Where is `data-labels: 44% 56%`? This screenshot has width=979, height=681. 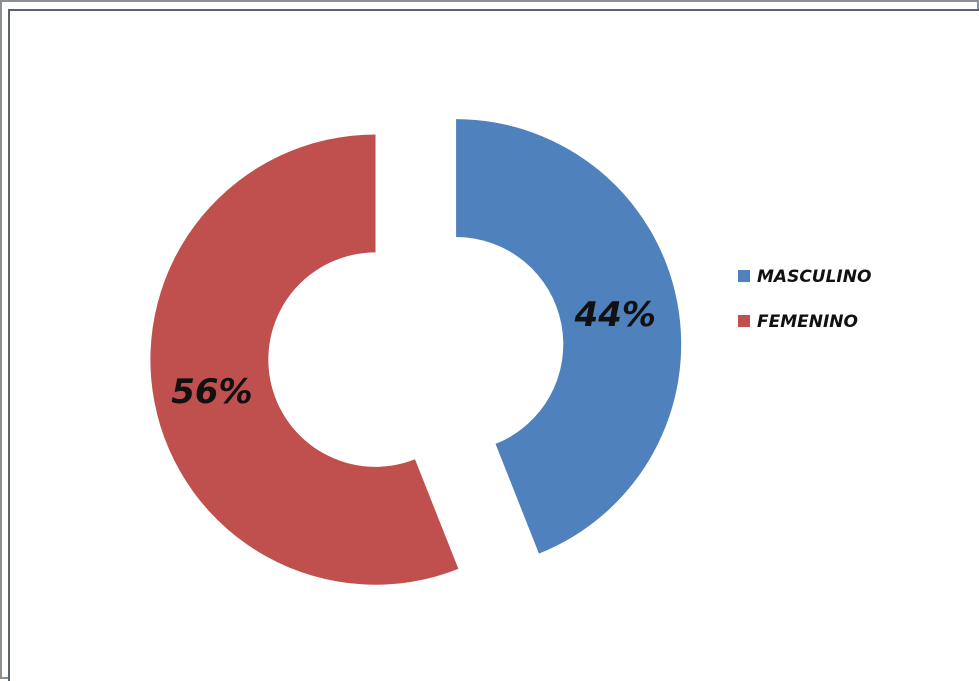
data-labels: 44% 56% is located at coordinates (413, 353).